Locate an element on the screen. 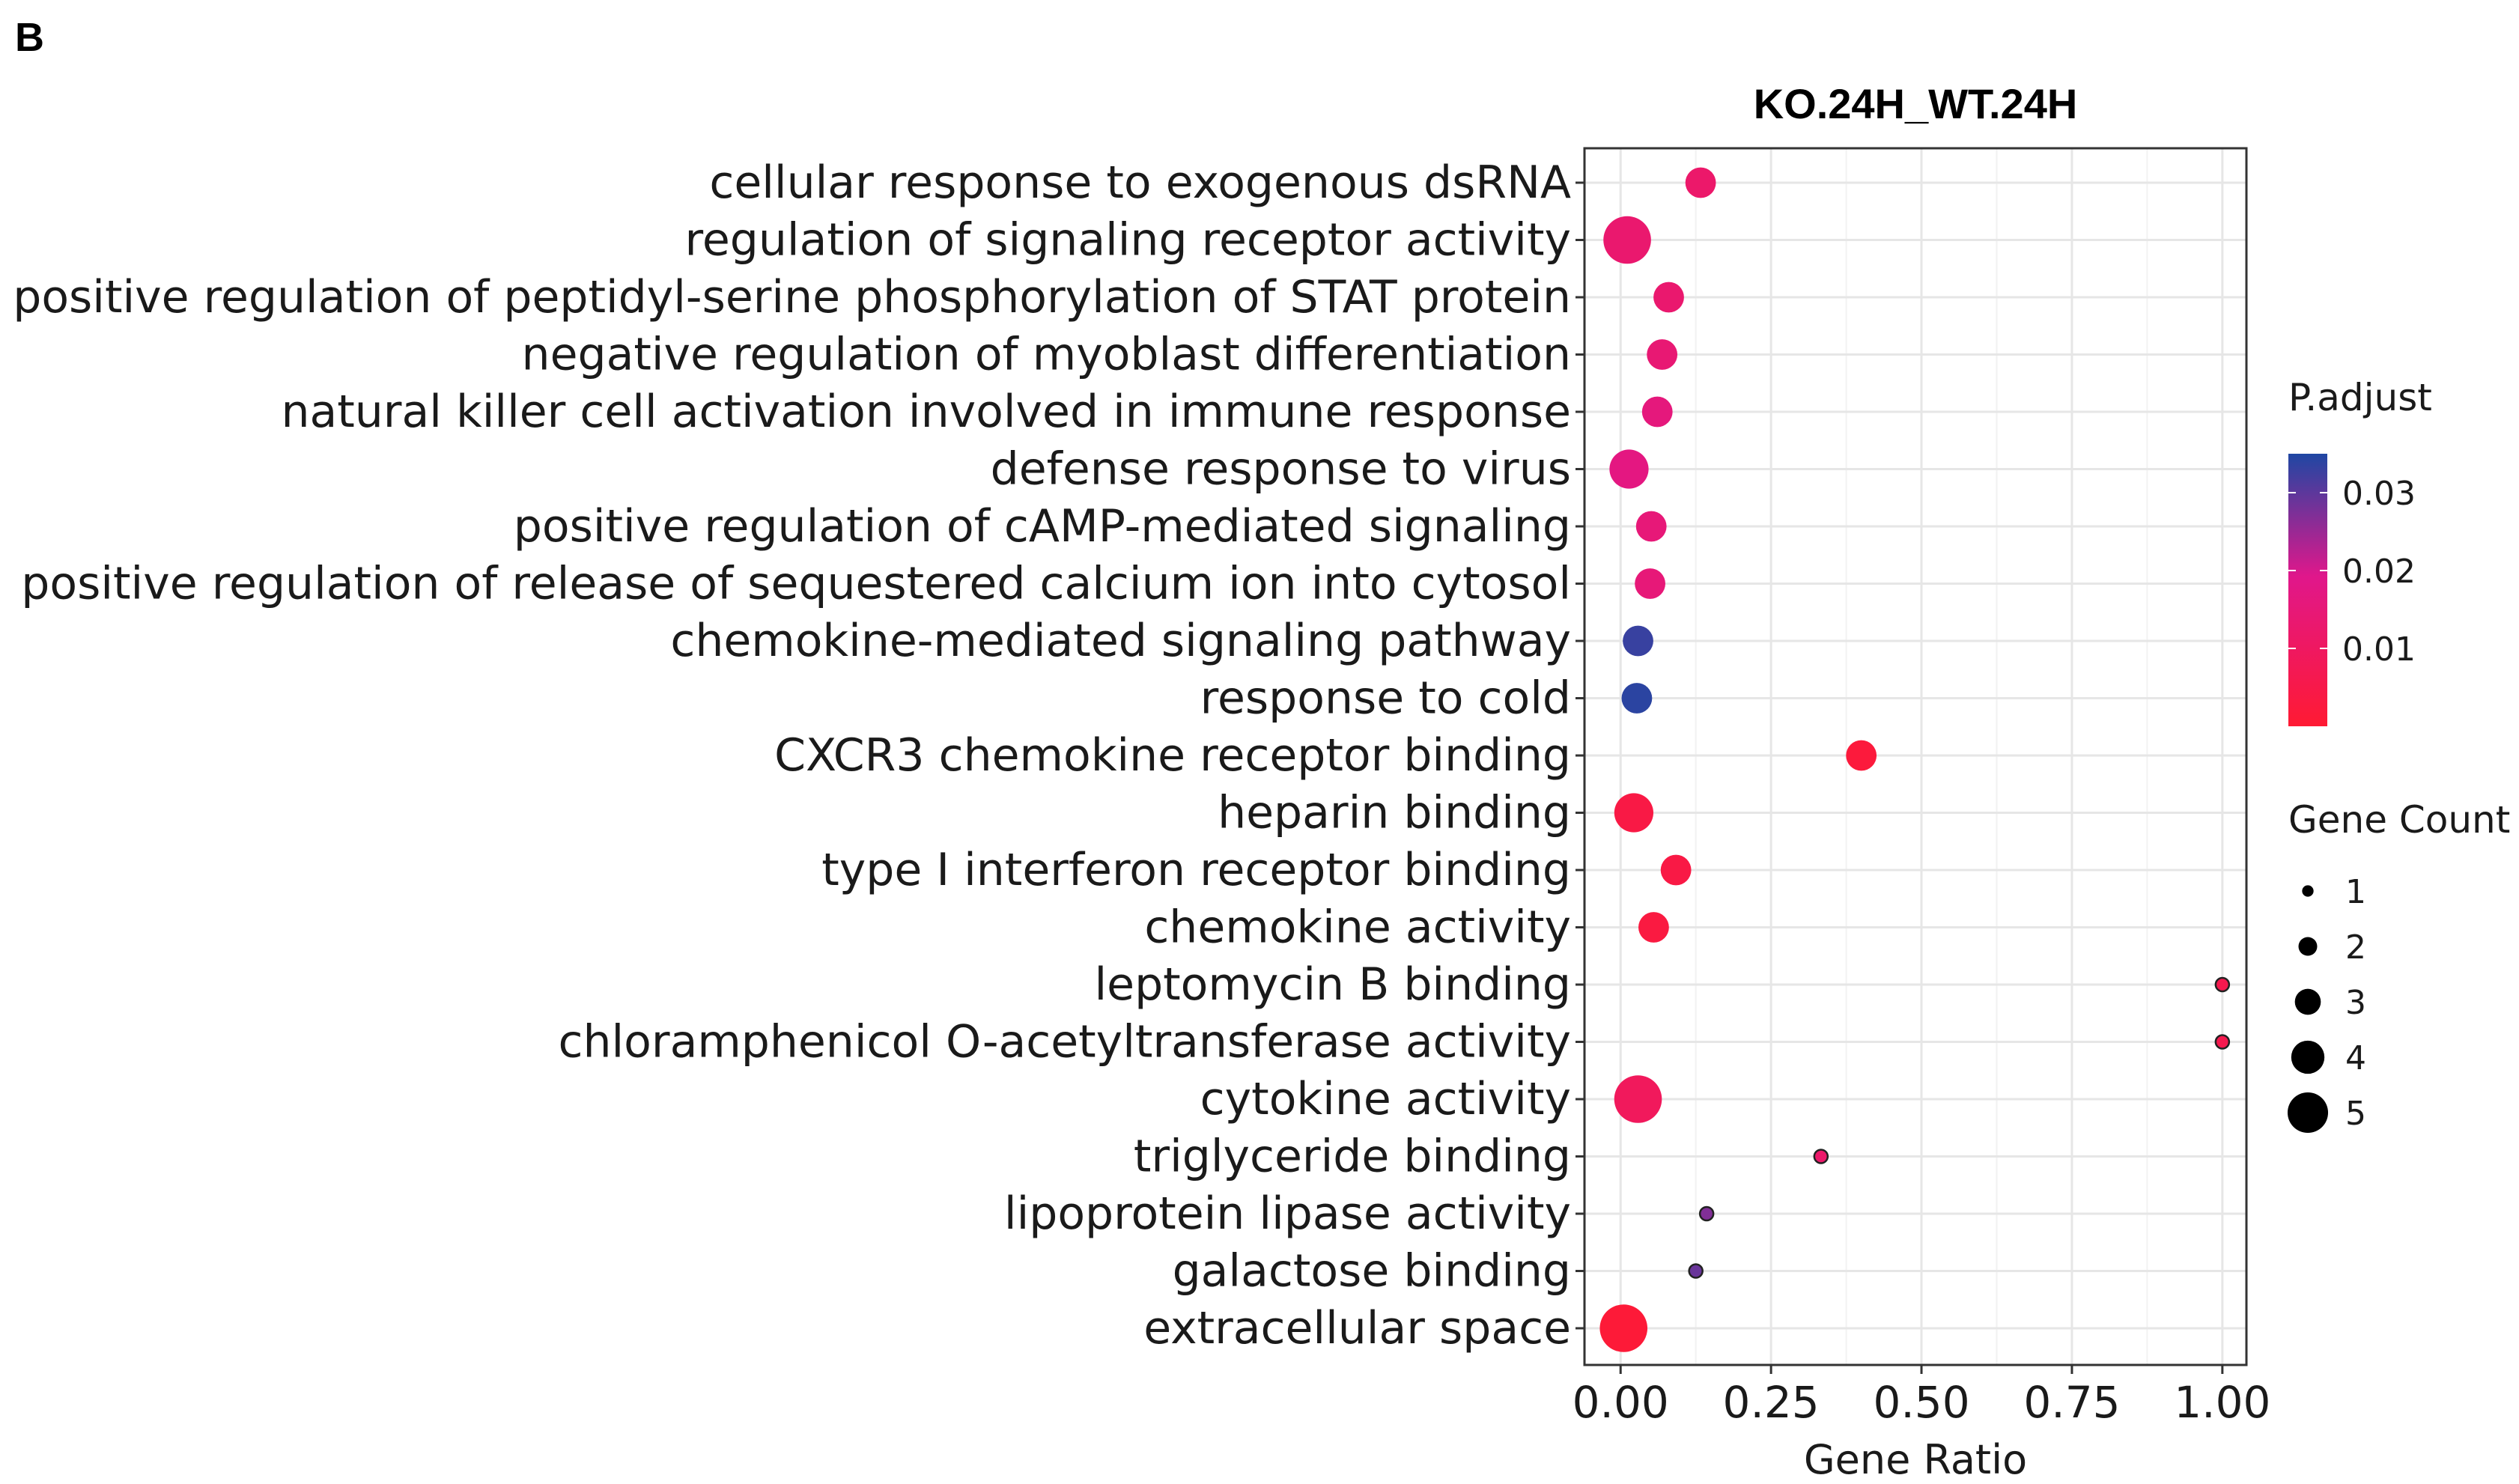  y-axis-category-label: CXCR3 chemokine receptor binding is located at coordinates (1172, 755).